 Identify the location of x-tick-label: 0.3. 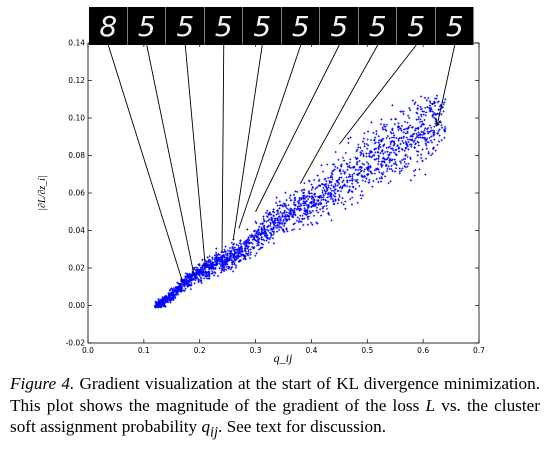
(256, 350).